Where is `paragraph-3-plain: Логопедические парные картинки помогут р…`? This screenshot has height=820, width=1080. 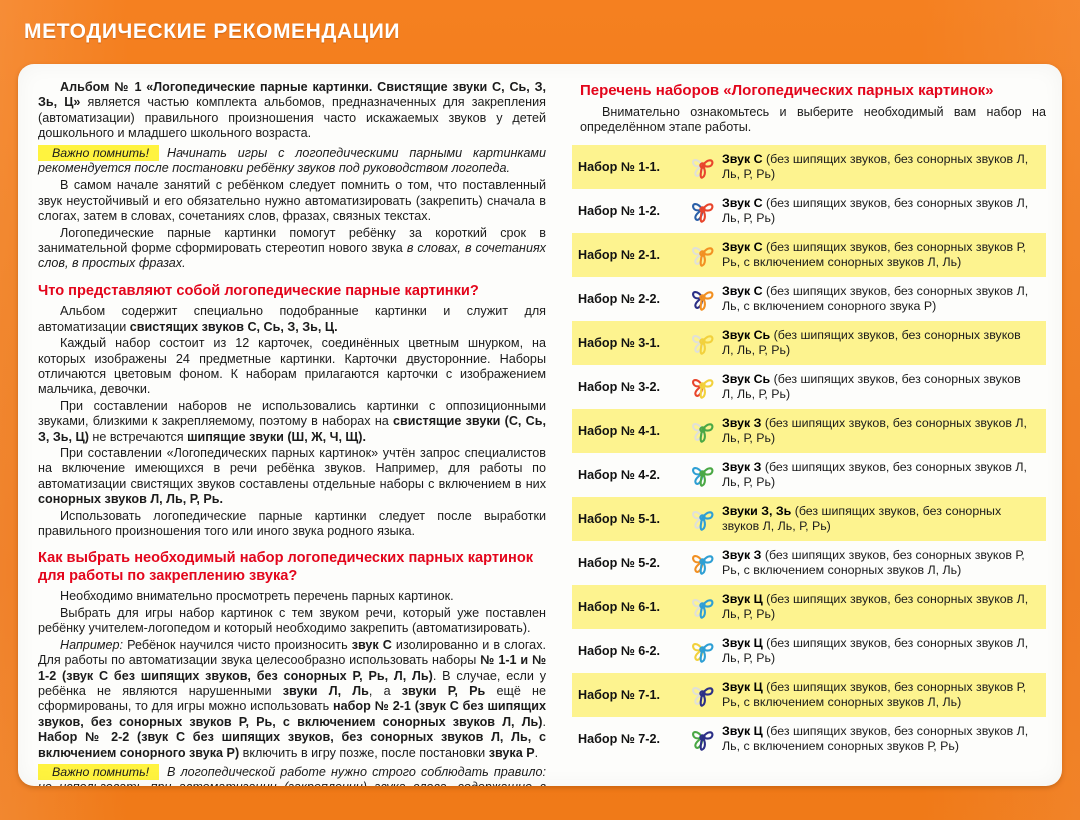 paragraph-3-plain: Логопедические парные картинки помогут р… is located at coordinates (292, 240).